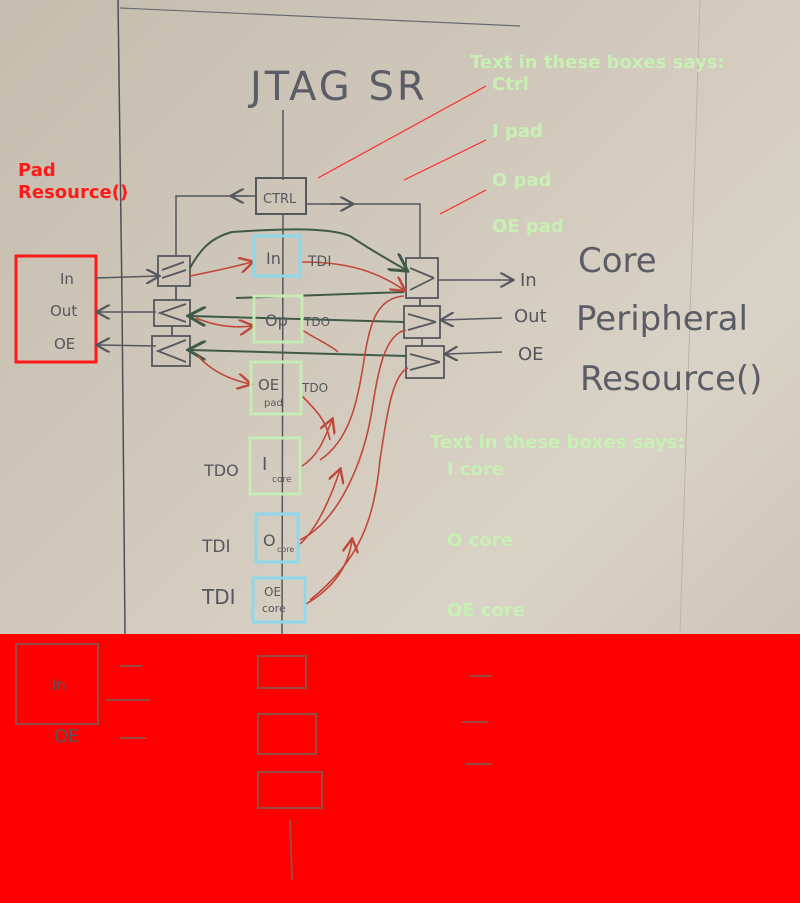 Image resolution: width=800 pixels, height=903 pixels. Describe the element at coordinates (557, 442) in the screenshot. I see `lower-boxes-heading: Text in these boxes says:` at that location.